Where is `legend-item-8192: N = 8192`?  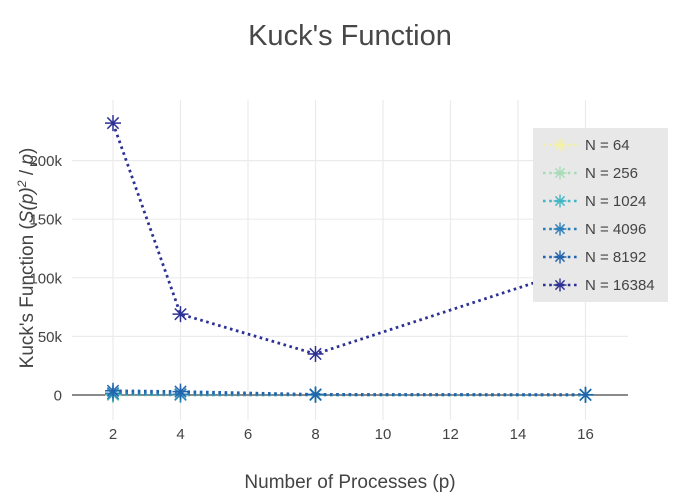 legend-item-8192: N = 8192 is located at coordinates (605, 257).